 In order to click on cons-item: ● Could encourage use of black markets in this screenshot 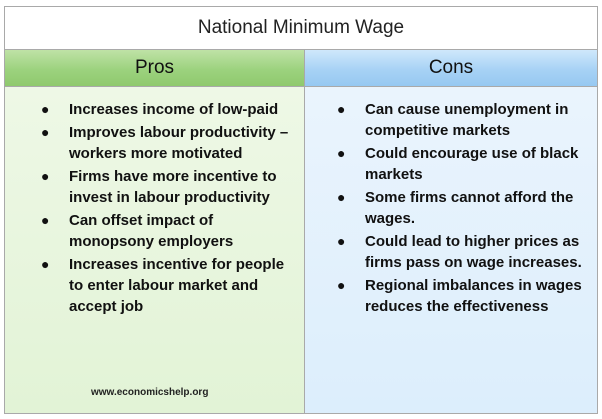, I will do `click(465, 164)`.